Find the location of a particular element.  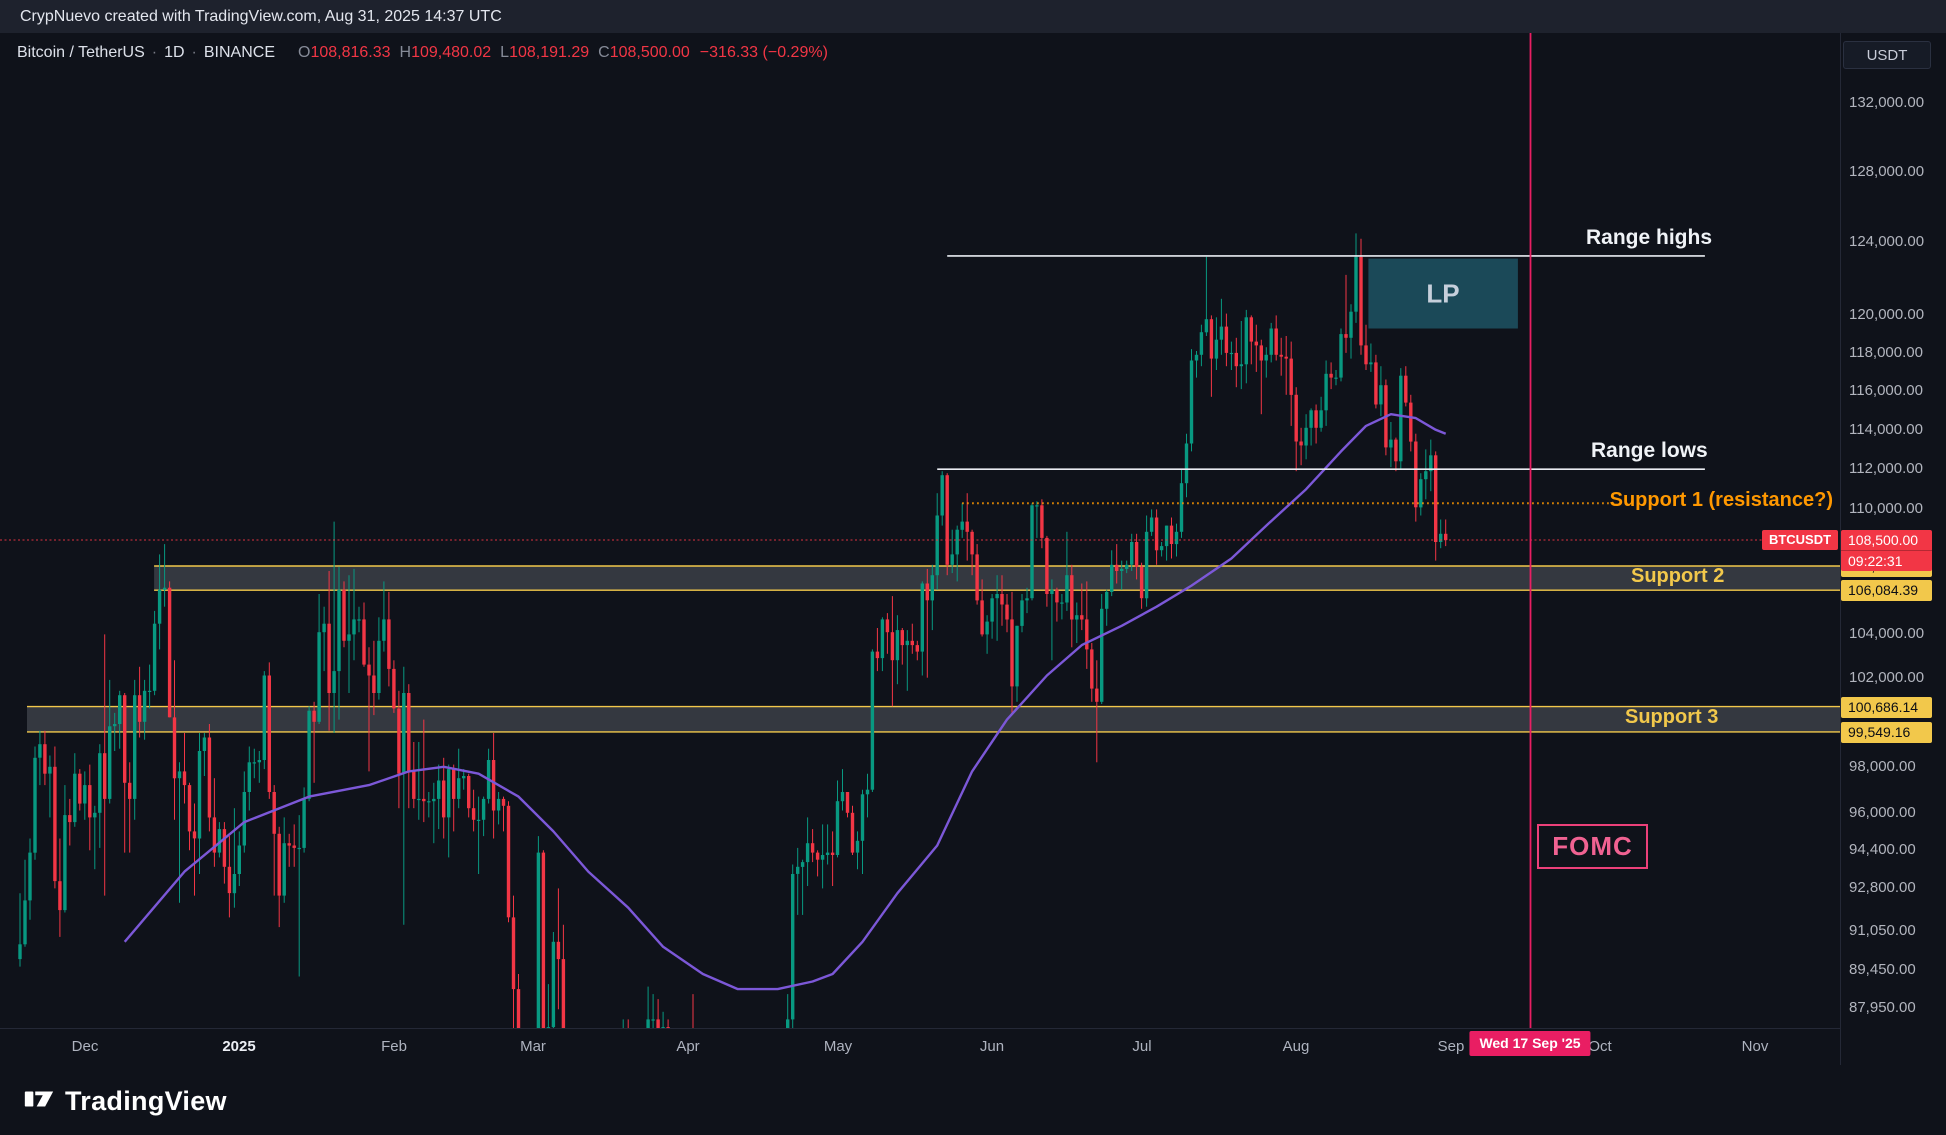

time-axis-label: Mar is located at coordinates (533, 1046).